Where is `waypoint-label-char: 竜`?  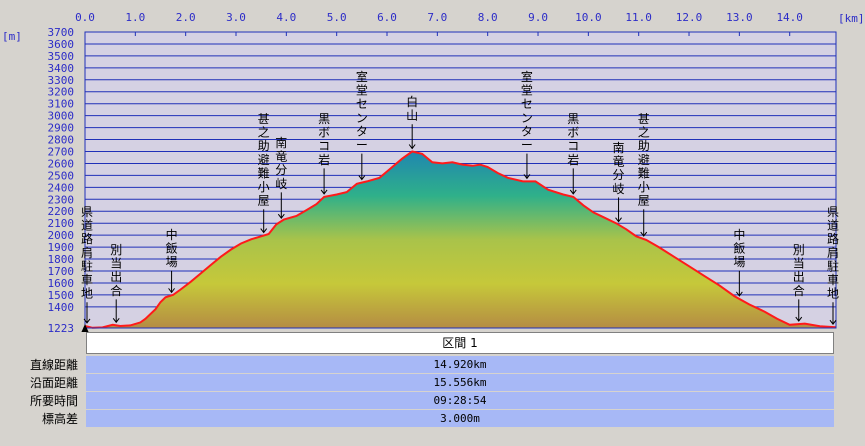
waypoint-label-char: 竜 is located at coordinates (281, 157).